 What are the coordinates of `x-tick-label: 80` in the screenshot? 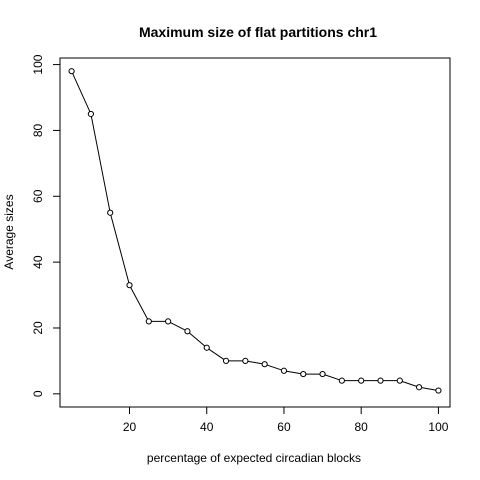 It's located at (362, 427).